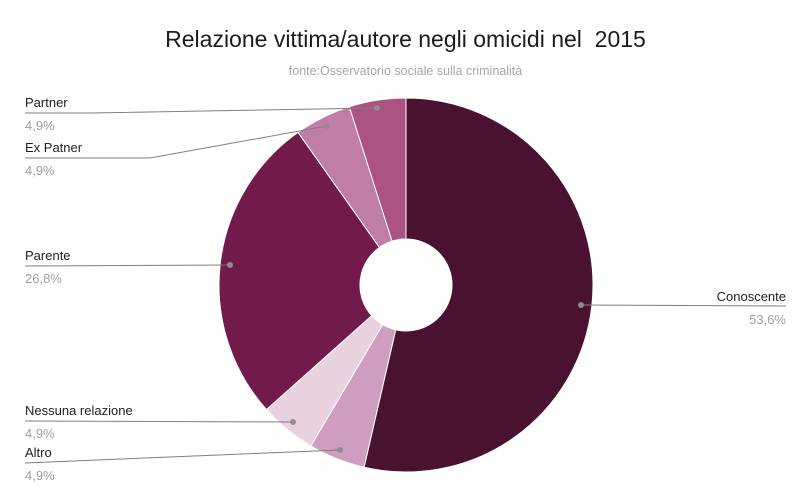 This screenshot has width=811, height=501. Describe the element at coordinates (340, 450) in the screenshot. I see `leader-dot-altro` at that location.